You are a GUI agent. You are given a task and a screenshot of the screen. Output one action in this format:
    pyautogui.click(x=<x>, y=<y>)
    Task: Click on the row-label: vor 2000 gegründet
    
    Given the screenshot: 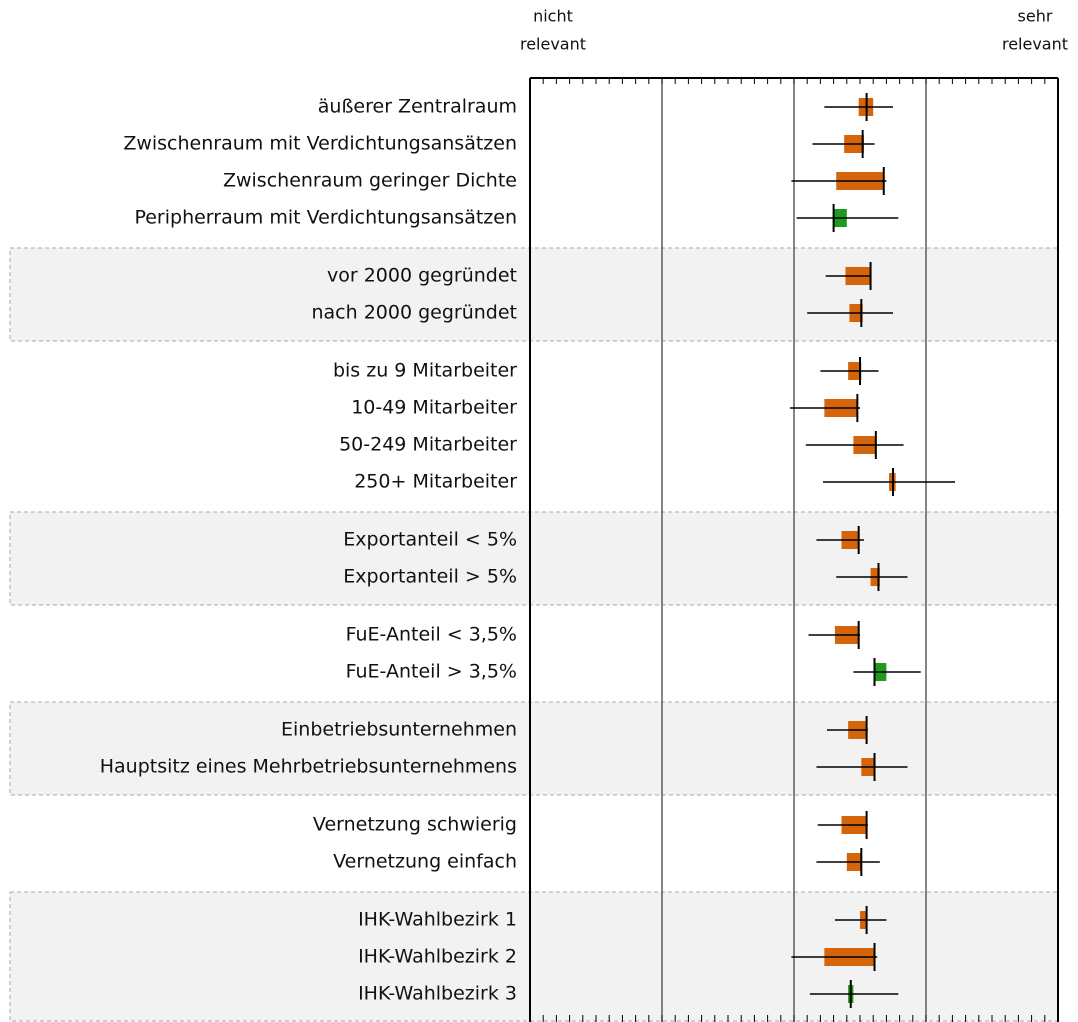 What is the action you would take?
    pyautogui.click(x=422, y=276)
    